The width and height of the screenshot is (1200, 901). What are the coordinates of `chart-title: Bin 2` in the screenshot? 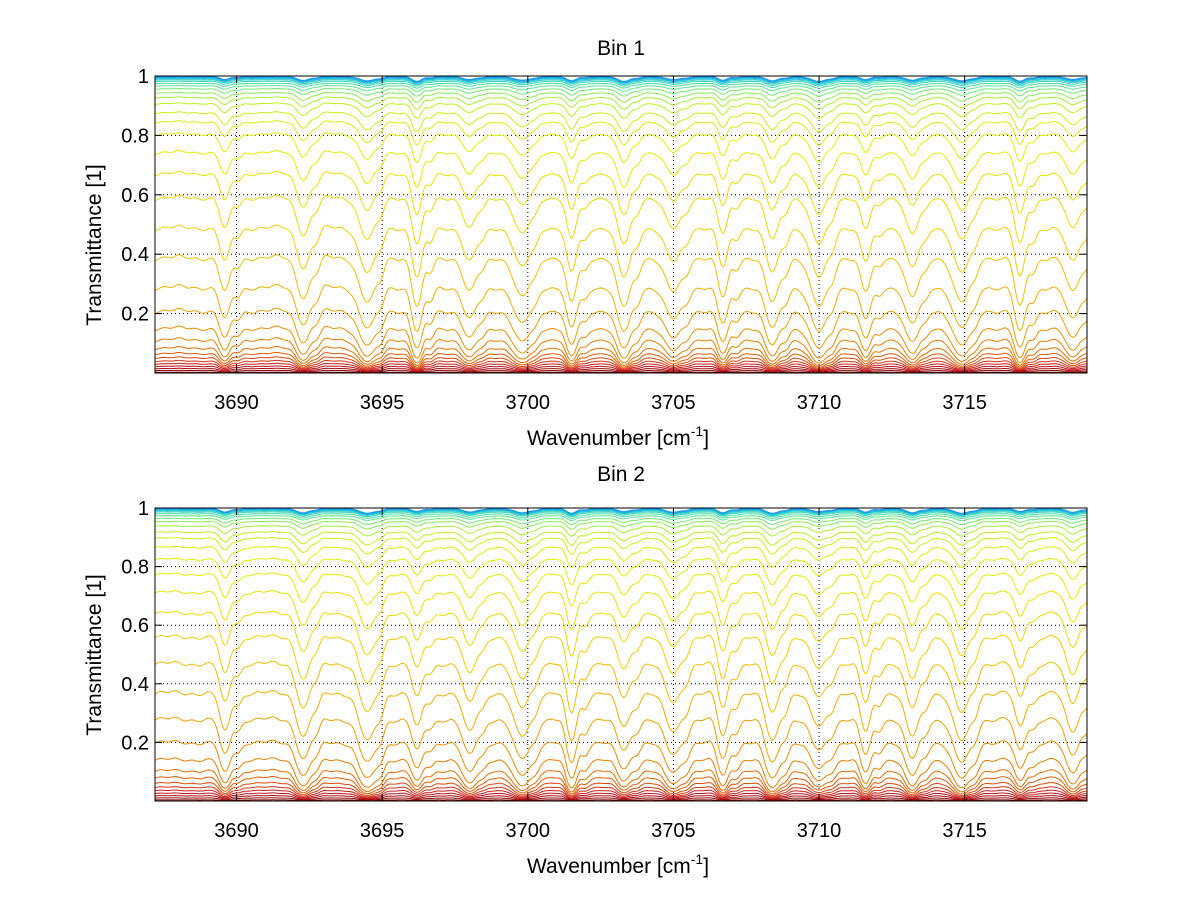 It's located at (621, 474).